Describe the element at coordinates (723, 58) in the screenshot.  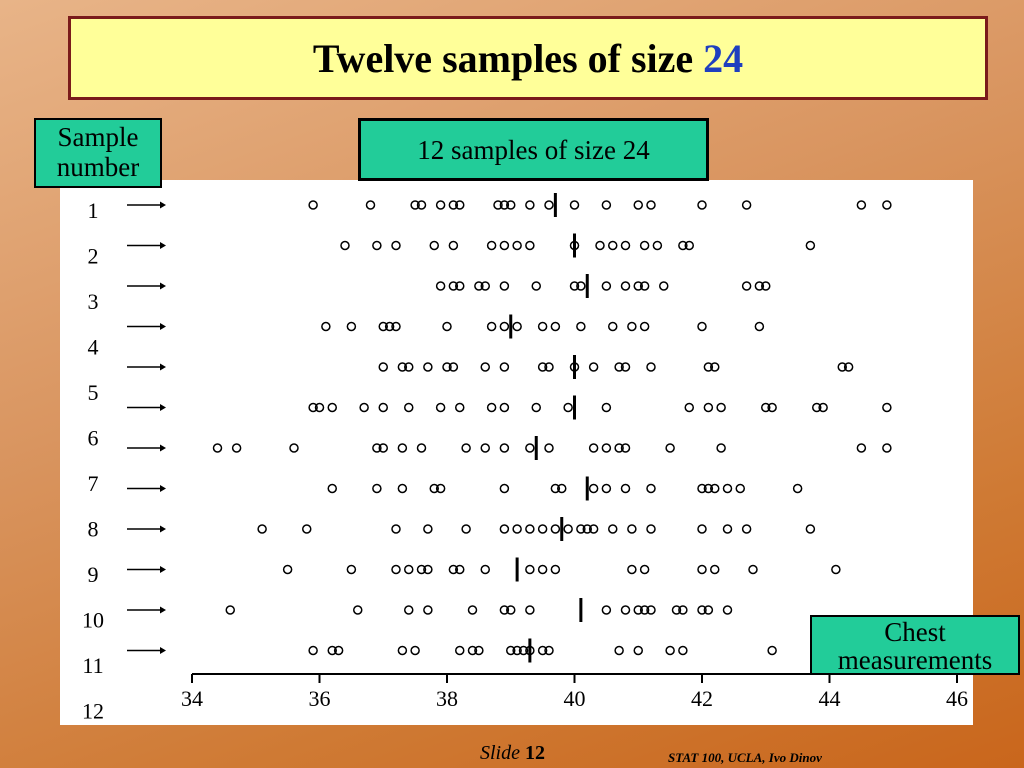
I see `slide-title-accent: 24` at that location.